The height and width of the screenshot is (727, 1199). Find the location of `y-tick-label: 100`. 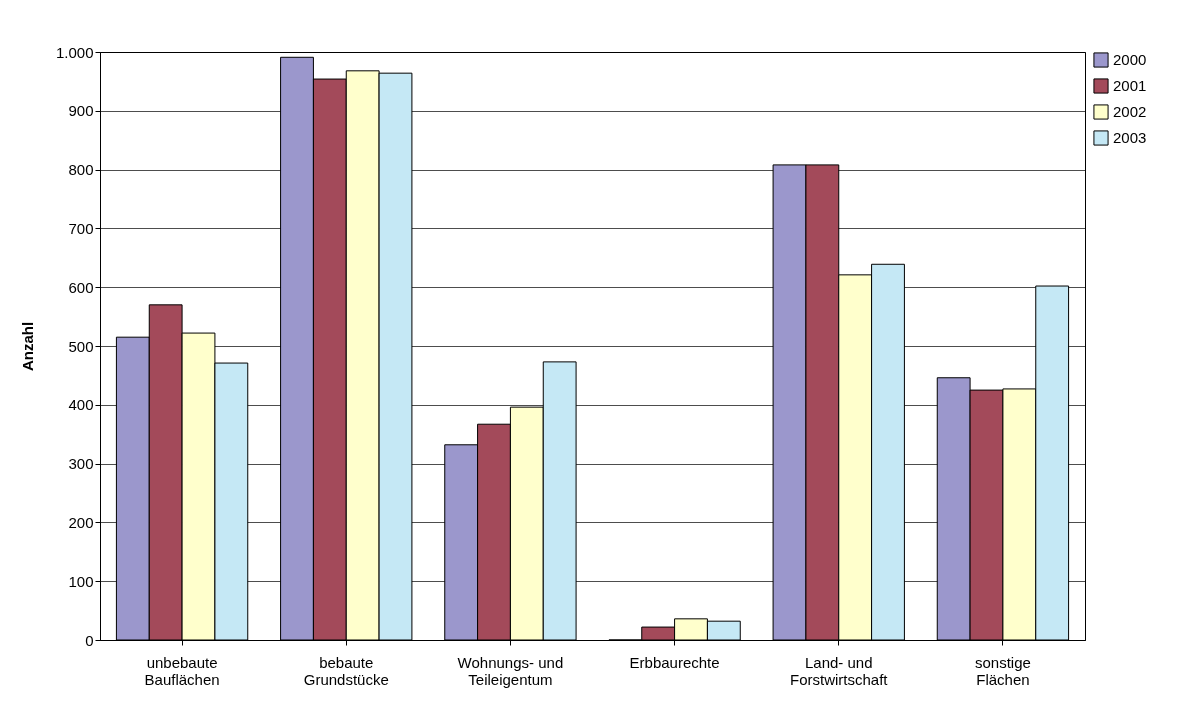

y-tick-label: 100 is located at coordinates (81, 581).